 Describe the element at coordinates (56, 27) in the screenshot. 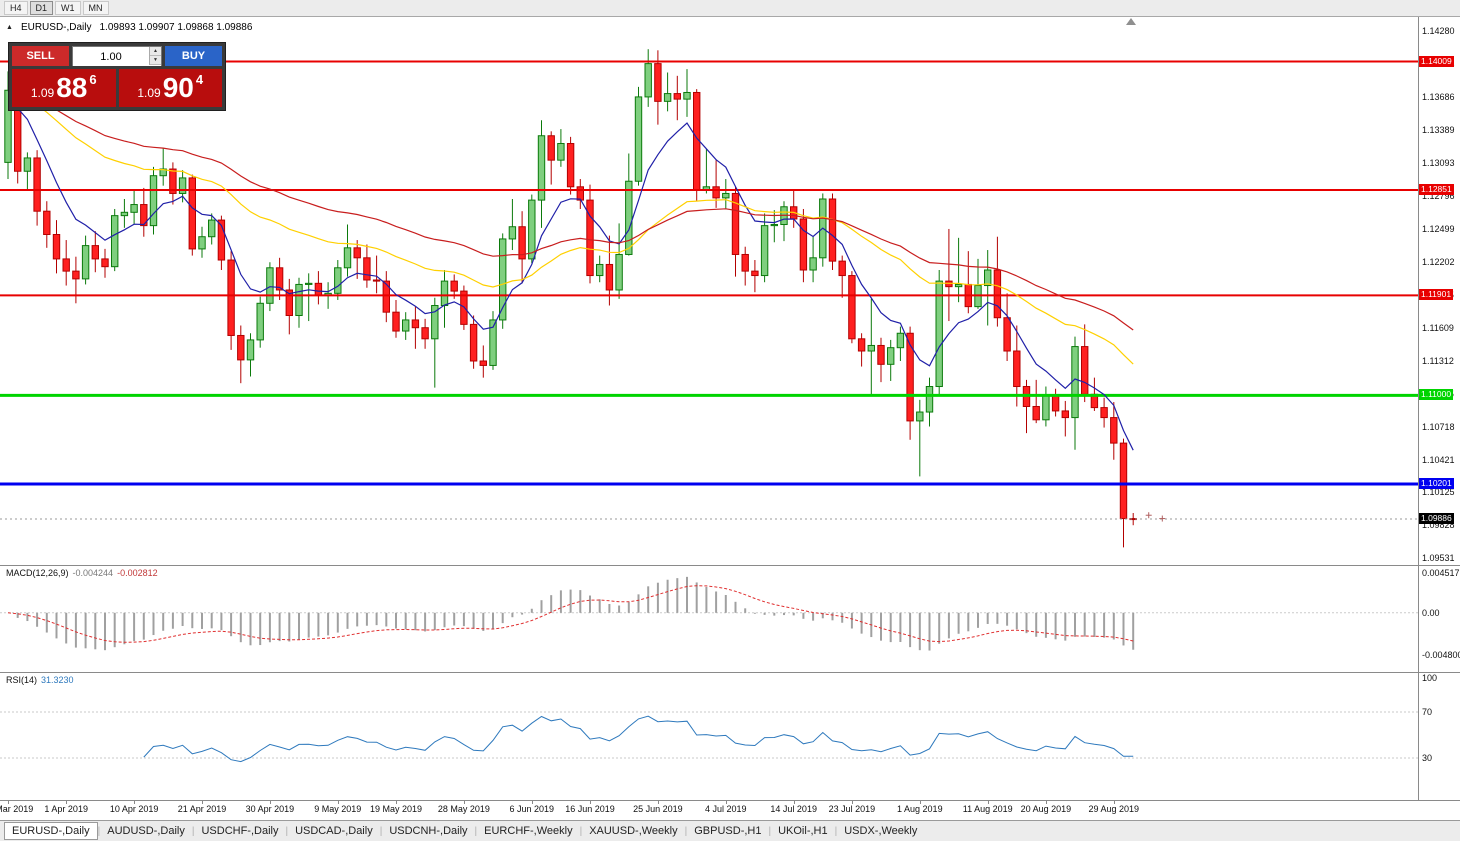

I see `symbol-name: EURUSD-,Daily` at that location.